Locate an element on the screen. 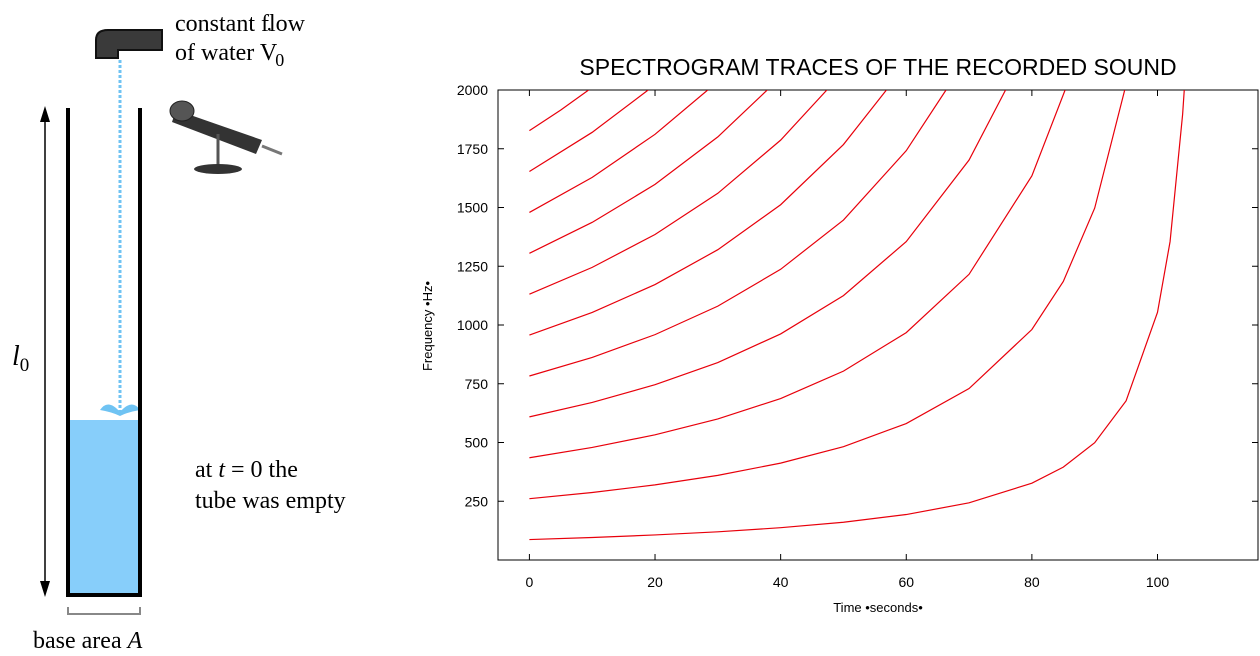 This screenshot has width=1260, height=656. water is located at coordinates (104, 507).